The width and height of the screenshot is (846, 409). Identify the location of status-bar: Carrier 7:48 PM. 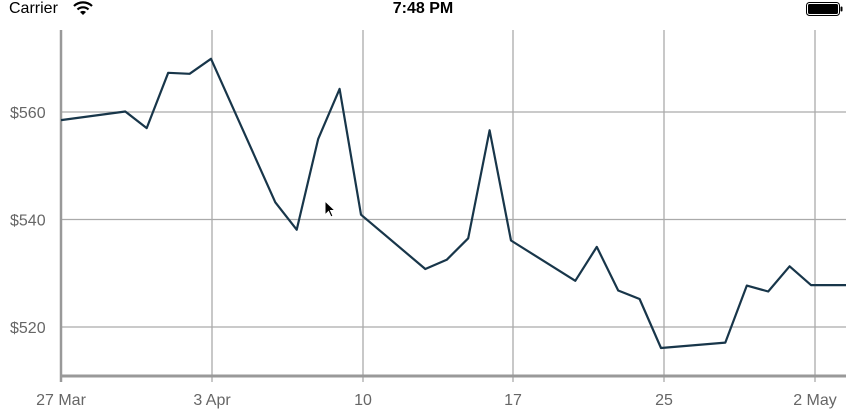
(423, 10).